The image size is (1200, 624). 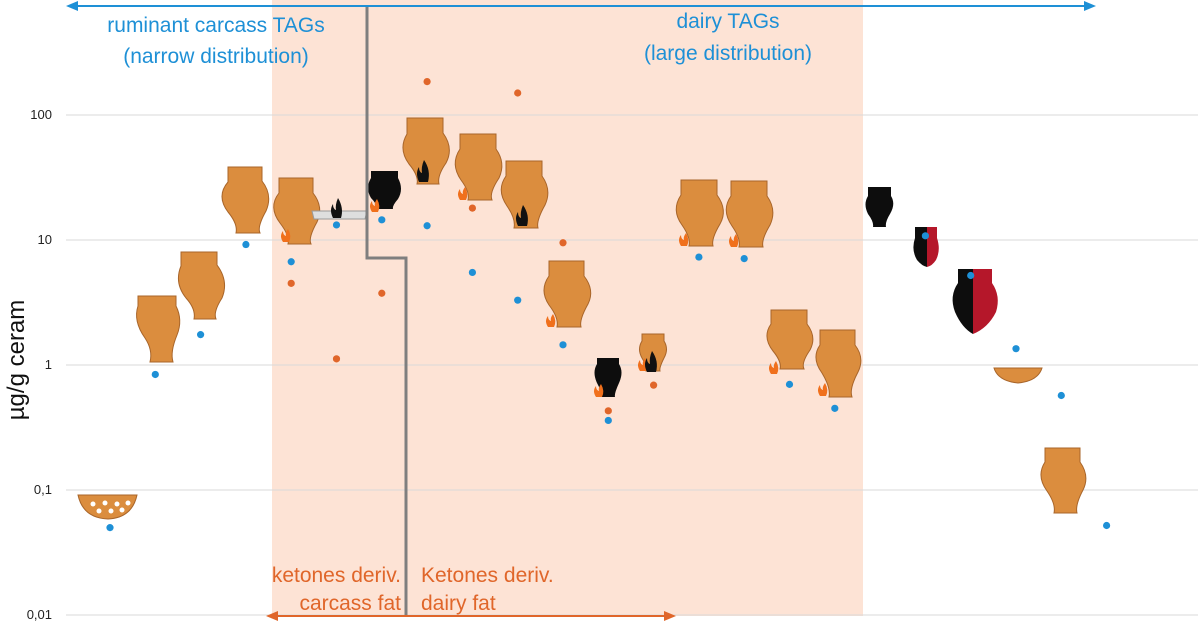 What do you see at coordinates (16, 360) in the screenshot?
I see `y-axis-label: µg/g ceram` at bounding box center [16, 360].